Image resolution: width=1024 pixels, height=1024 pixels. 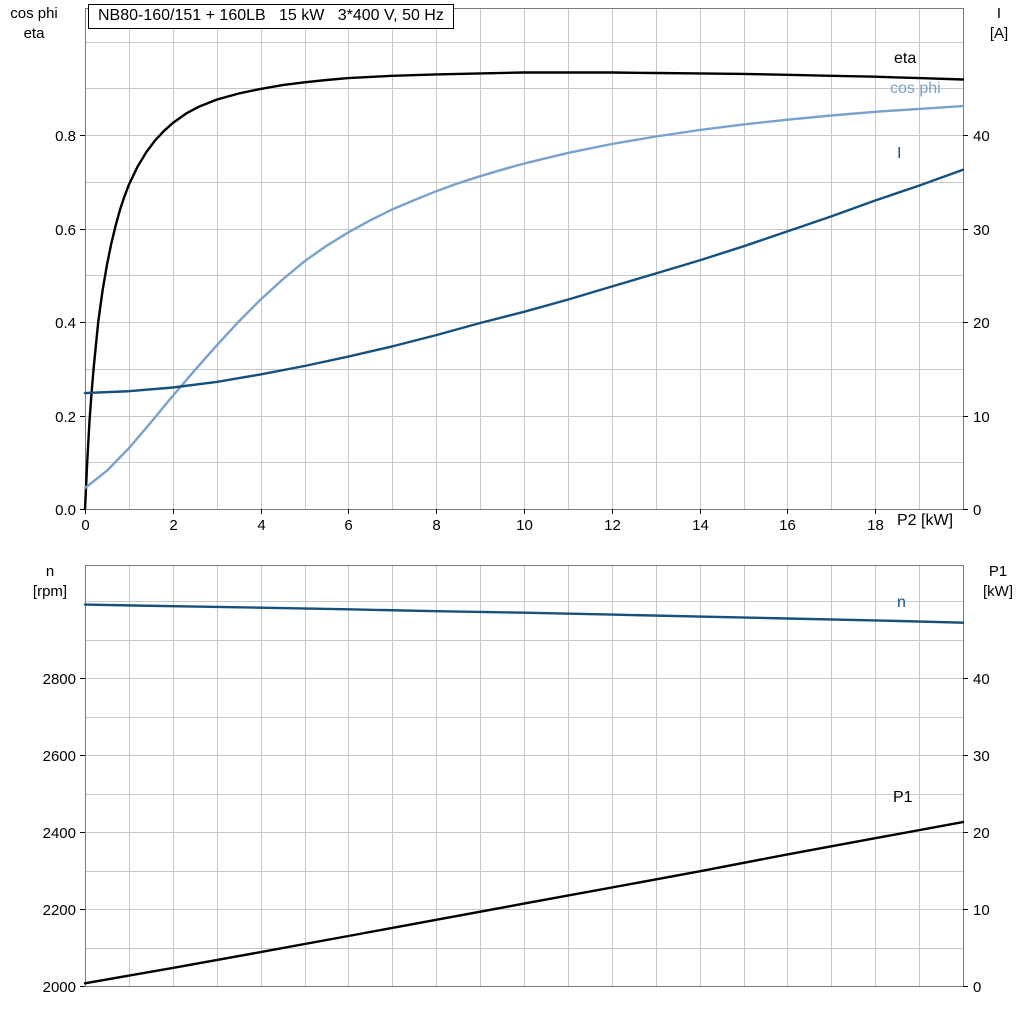 I want to click on speed-curve-label: n, so click(x=901, y=602).